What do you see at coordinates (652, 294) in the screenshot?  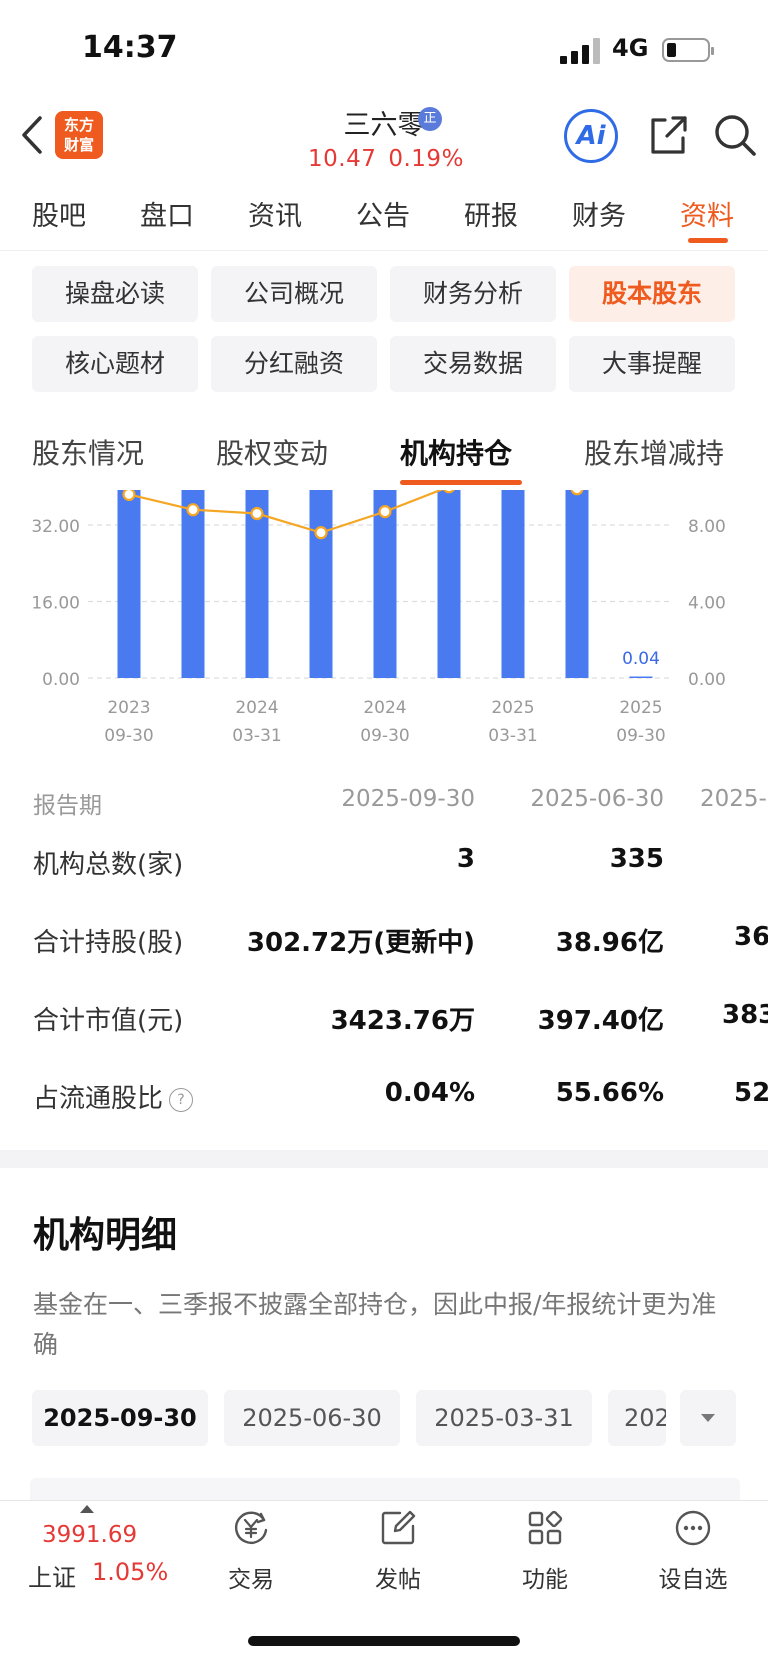 I see `sub-button-shareholders: 股本股东` at bounding box center [652, 294].